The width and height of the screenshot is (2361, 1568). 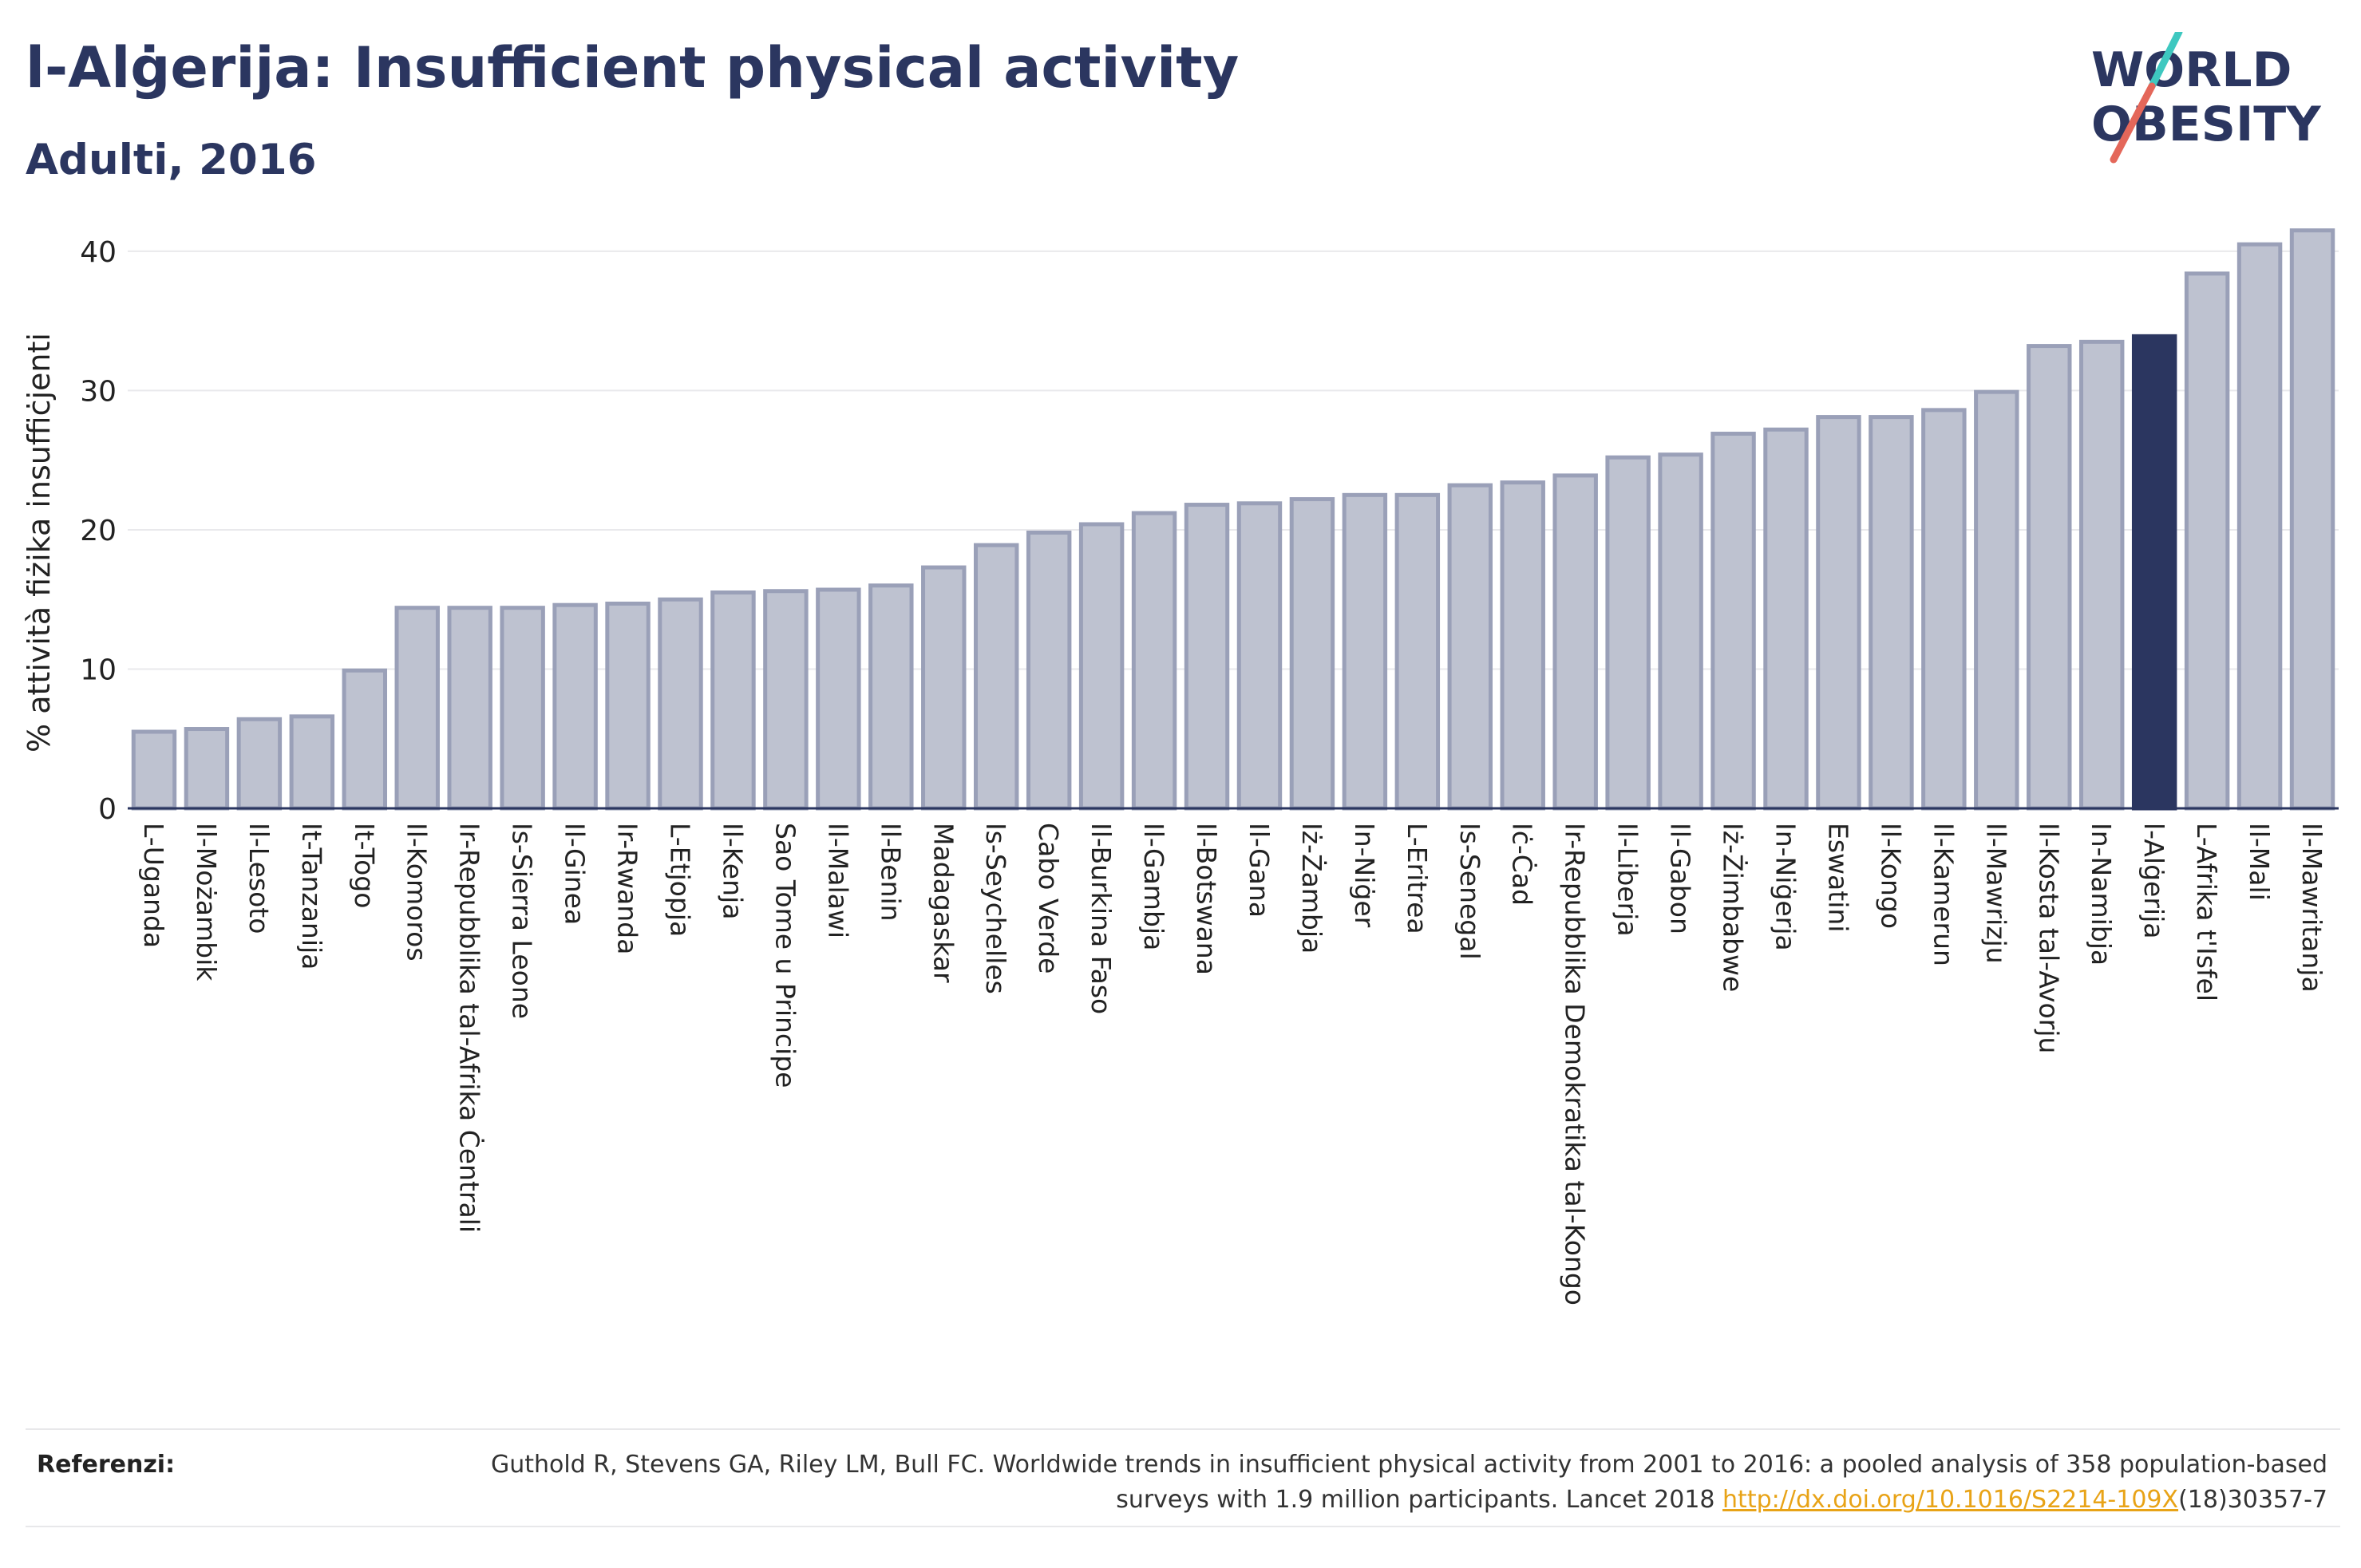 I want to click on x-tick-label: Iż-Żimbabwe, so click(x=1733, y=907).